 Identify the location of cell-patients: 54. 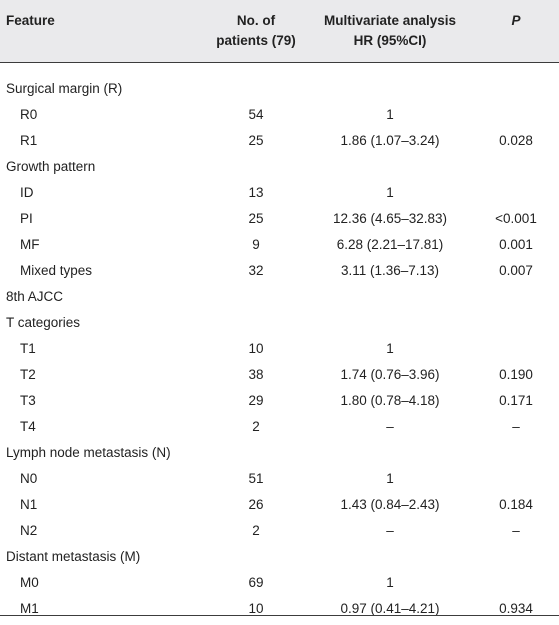
(256, 114).